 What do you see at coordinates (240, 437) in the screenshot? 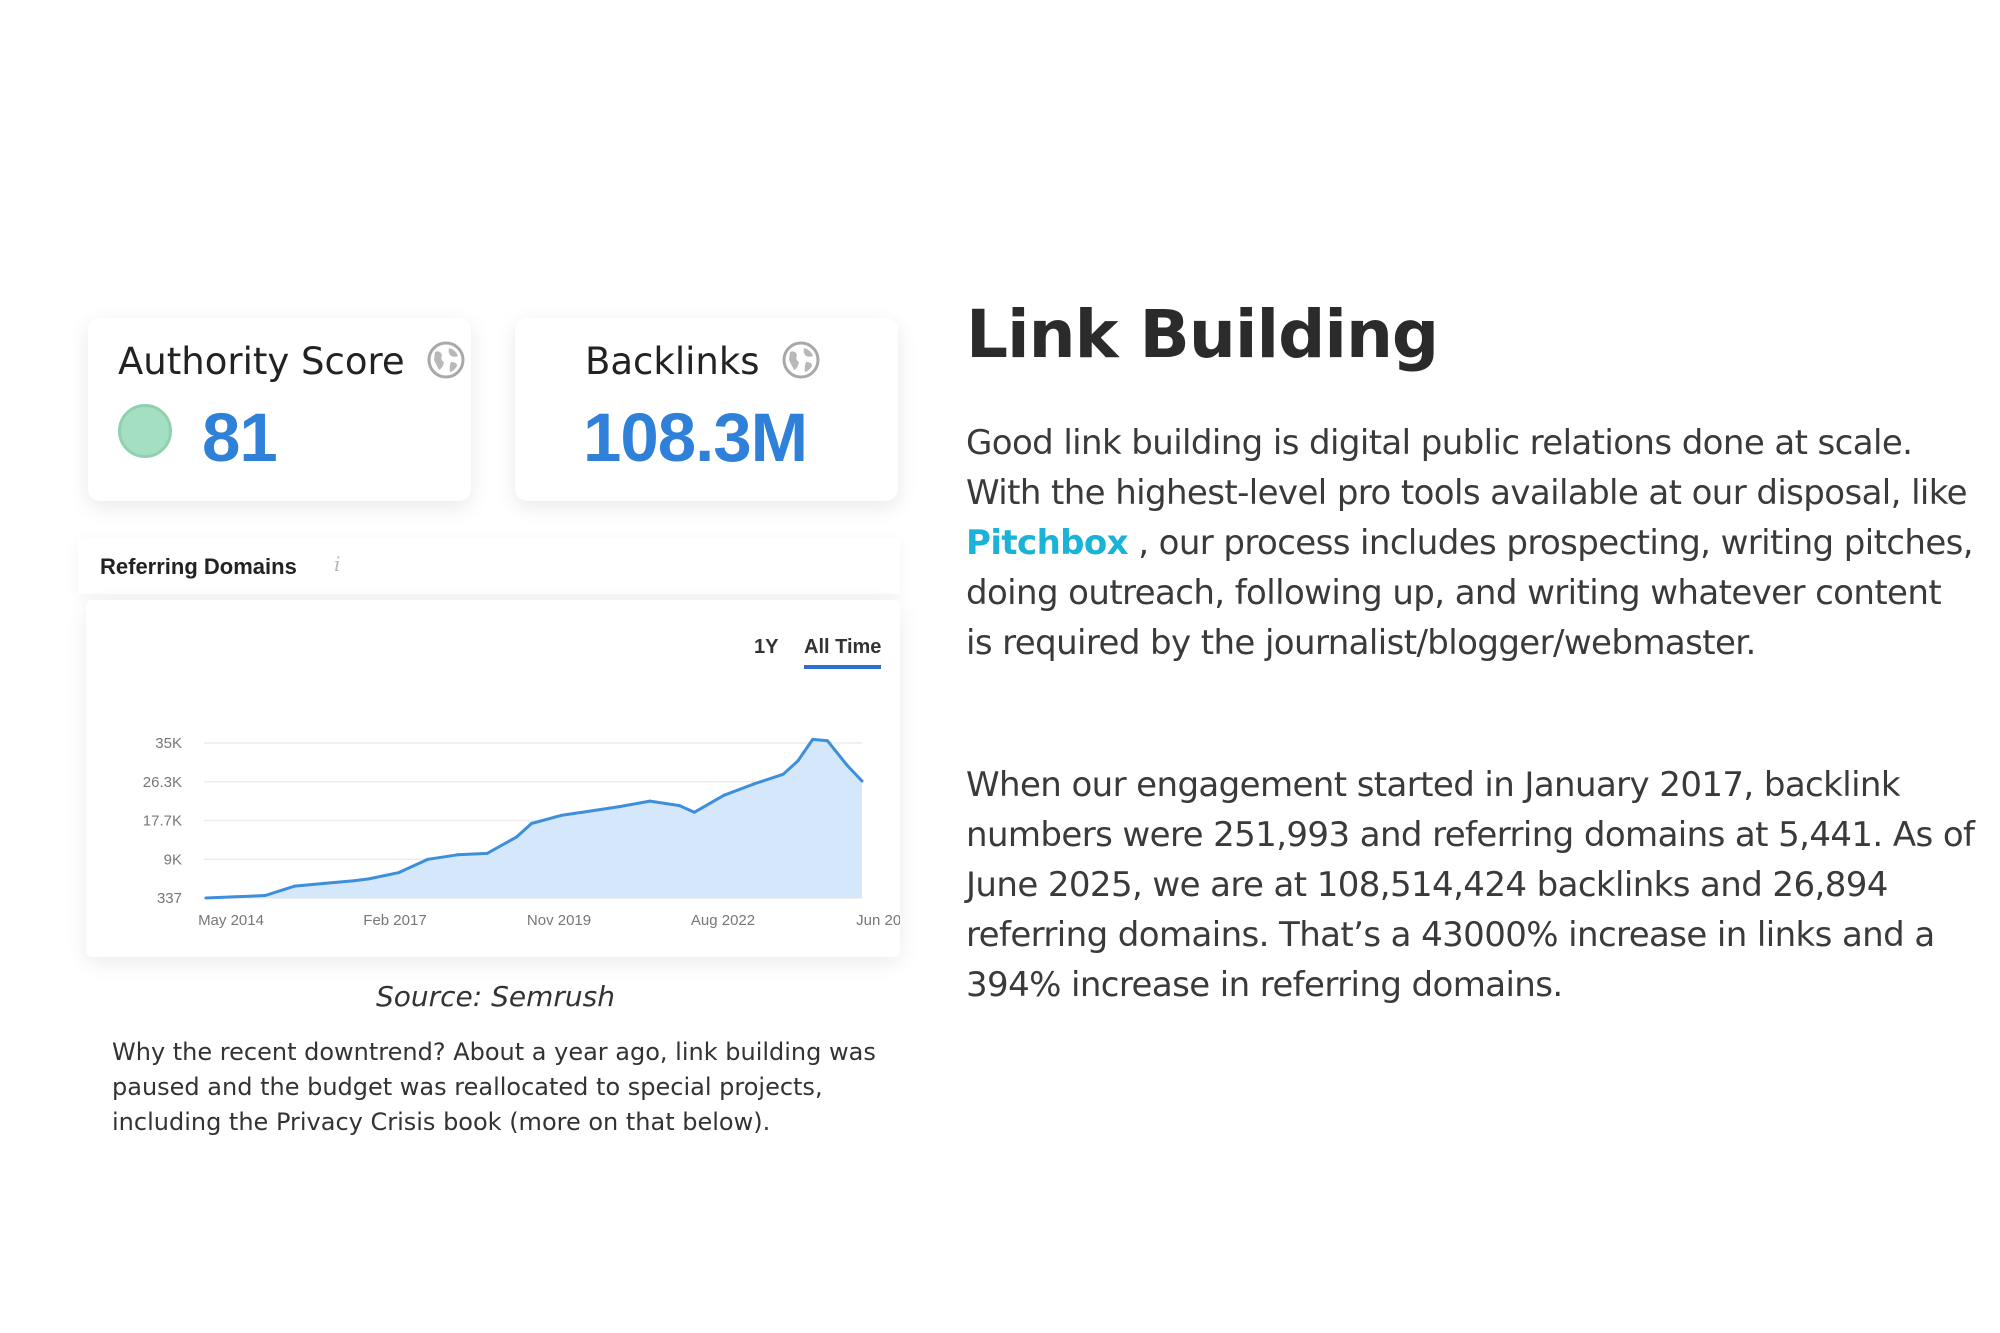
I see `authority-score-value: 81` at bounding box center [240, 437].